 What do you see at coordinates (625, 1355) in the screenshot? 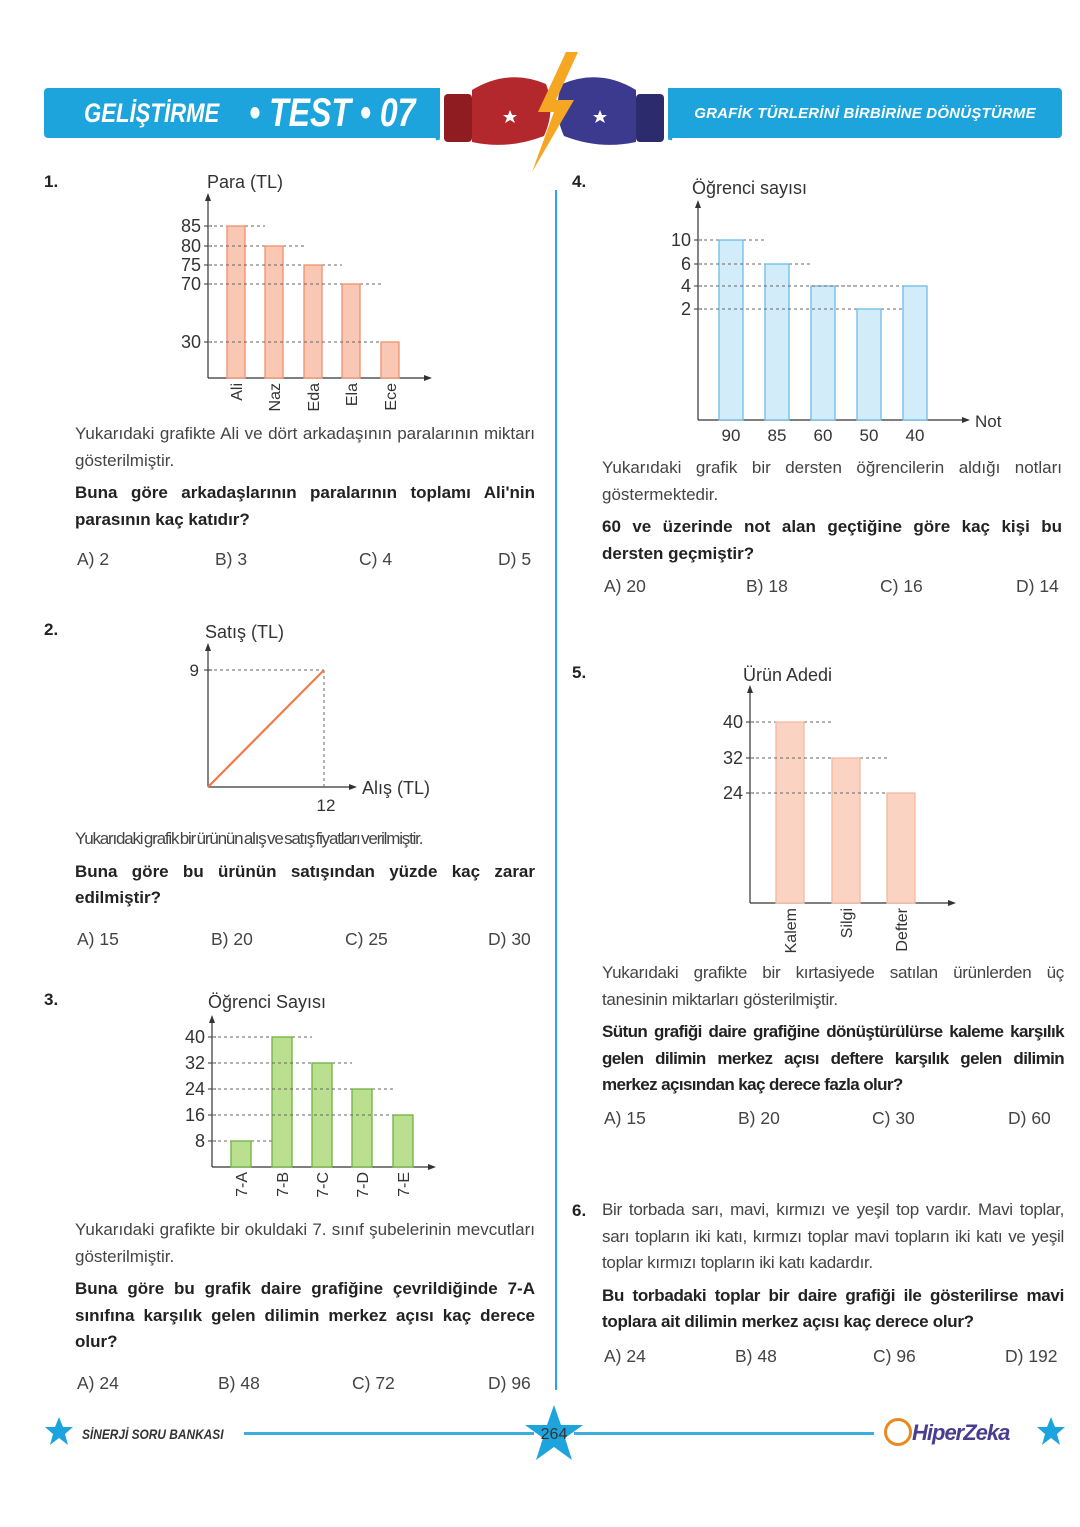
I see `question-6-option-a: A) 24` at bounding box center [625, 1355].